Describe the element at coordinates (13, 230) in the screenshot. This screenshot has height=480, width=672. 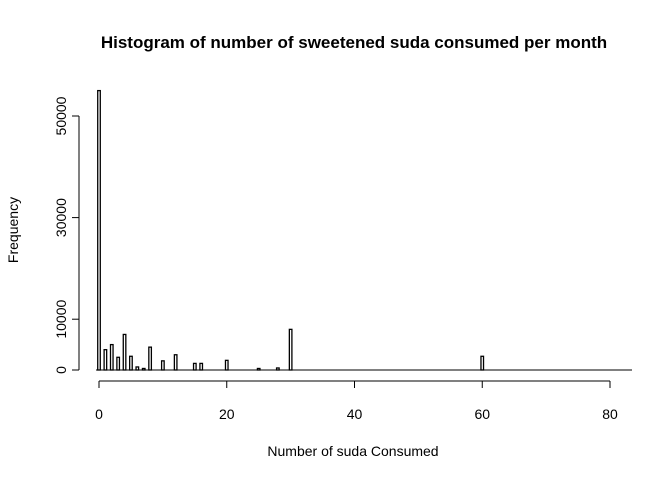
I see `y-axis-label: Frequency` at that location.